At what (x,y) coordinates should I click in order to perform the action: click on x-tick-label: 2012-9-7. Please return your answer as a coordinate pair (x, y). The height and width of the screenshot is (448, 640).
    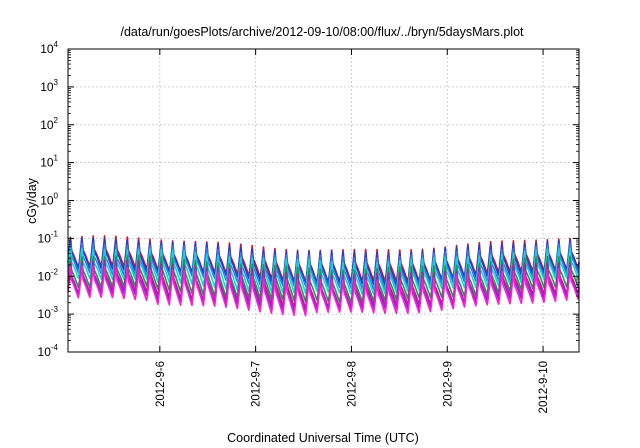
    Looking at the image, I should click on (257, 384).